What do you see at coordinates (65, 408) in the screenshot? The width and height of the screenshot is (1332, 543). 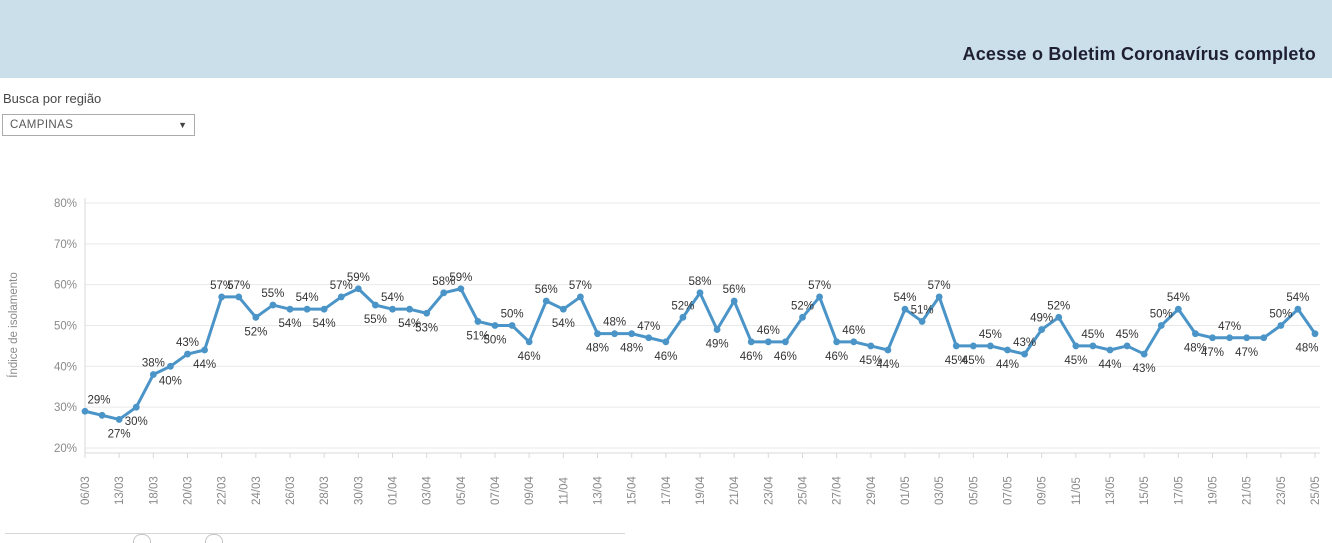 I see `y-tick-label: 30%` at bounding box center [65, 408].